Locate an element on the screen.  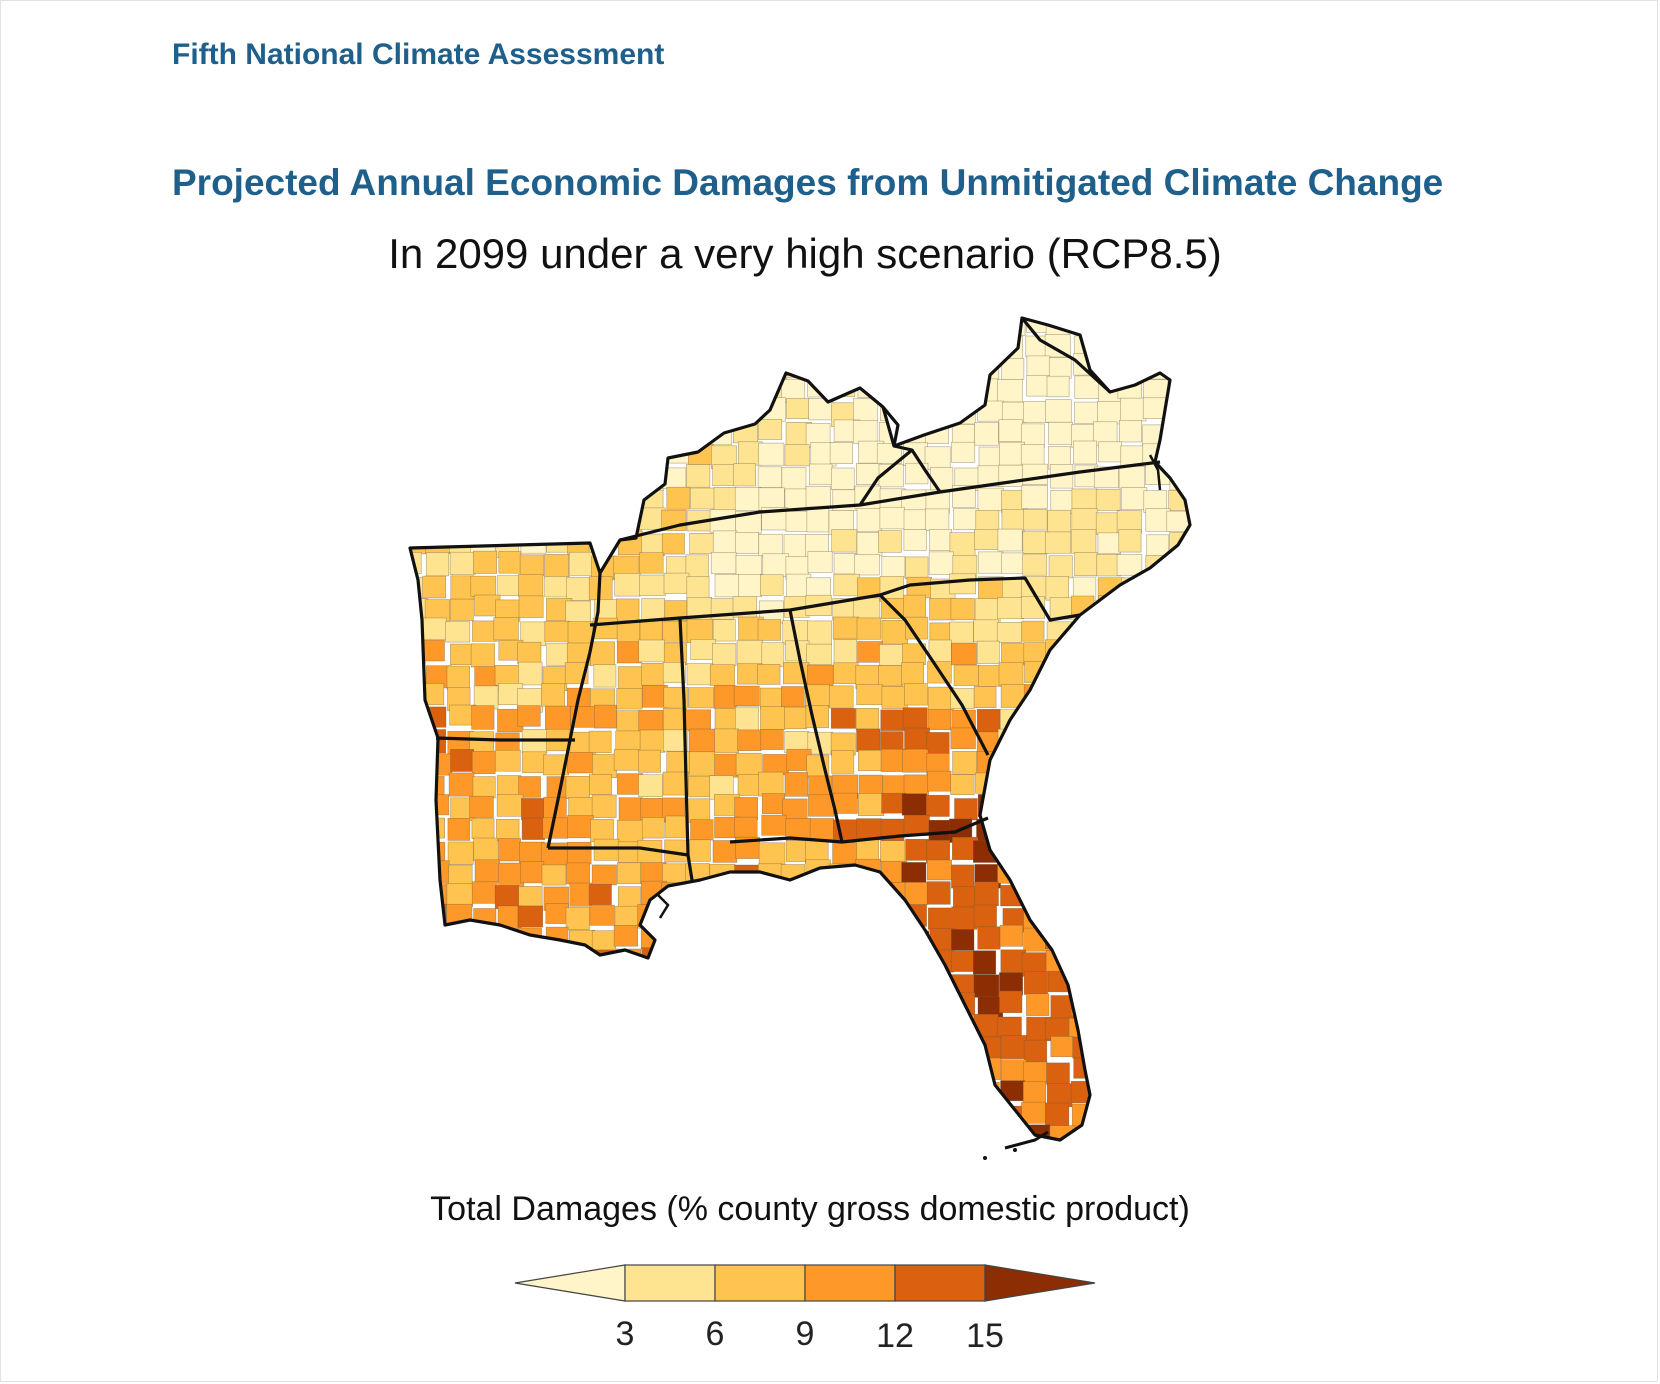
legend-tick-12: 12 is located at coordinates (895, 1336).